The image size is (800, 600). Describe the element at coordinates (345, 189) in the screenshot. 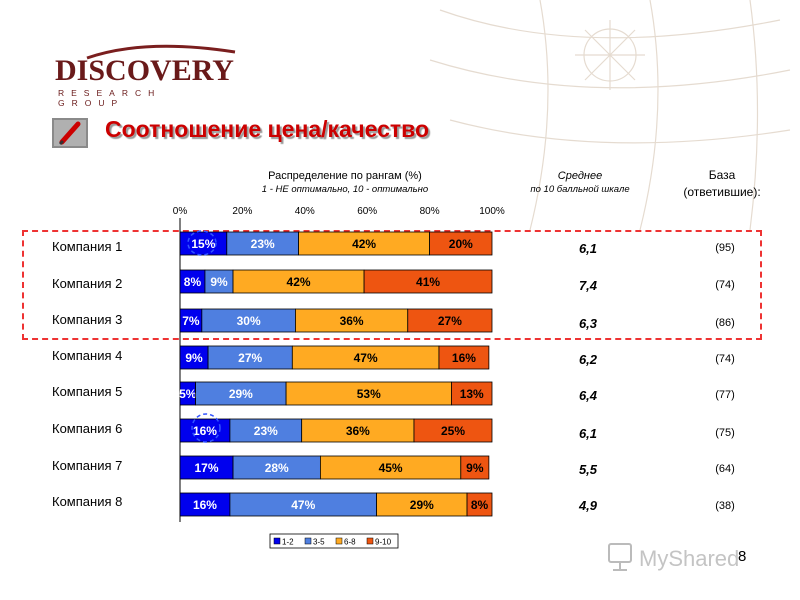

I see `distribution-subheader: 1 - НЕ оптимально, 10 - оптимально` at that location.